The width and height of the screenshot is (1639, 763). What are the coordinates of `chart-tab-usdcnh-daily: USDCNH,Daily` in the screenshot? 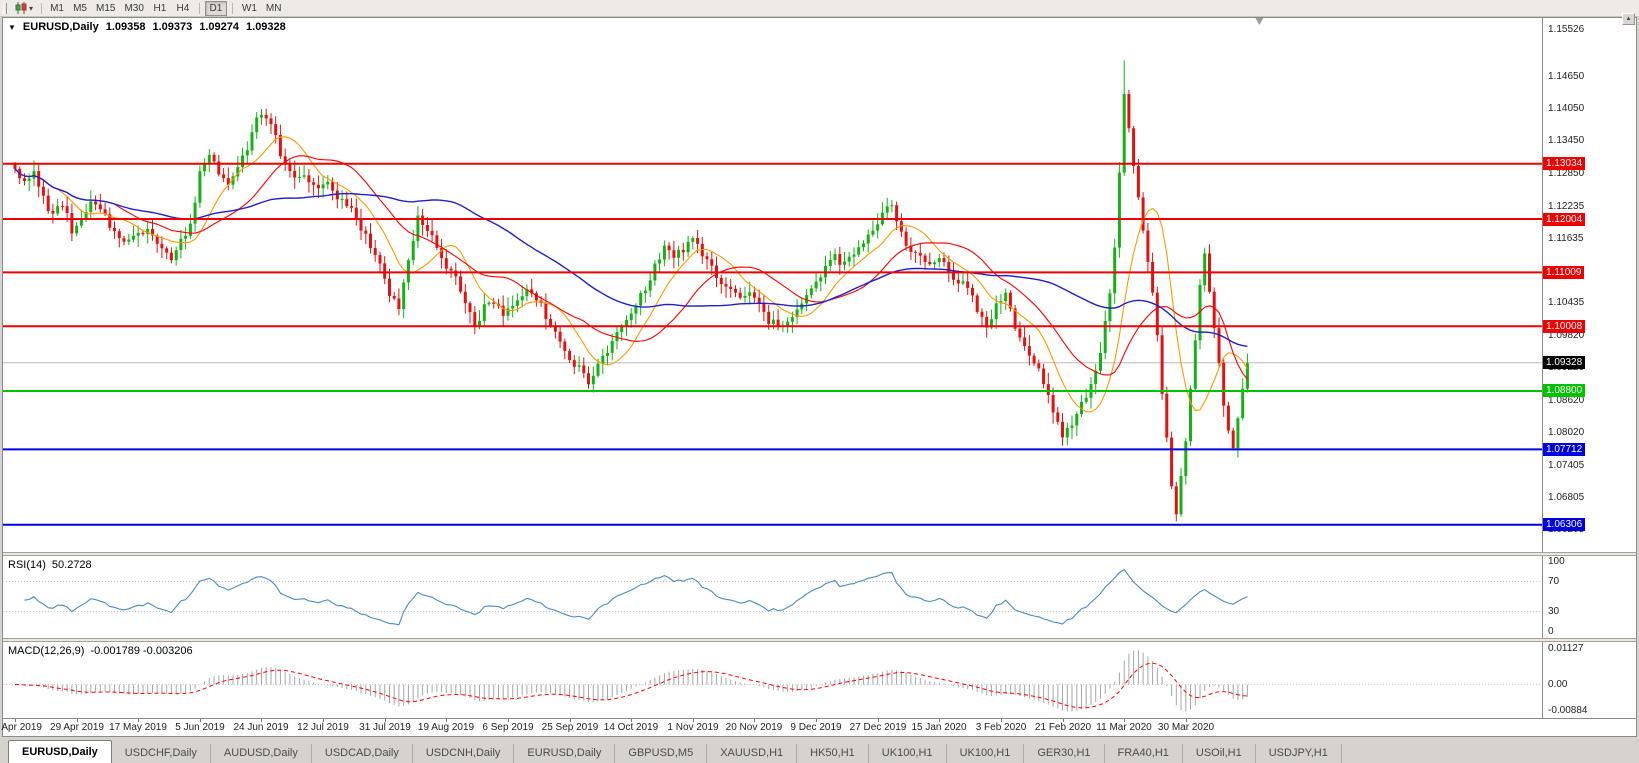 It's located at (464, 753).